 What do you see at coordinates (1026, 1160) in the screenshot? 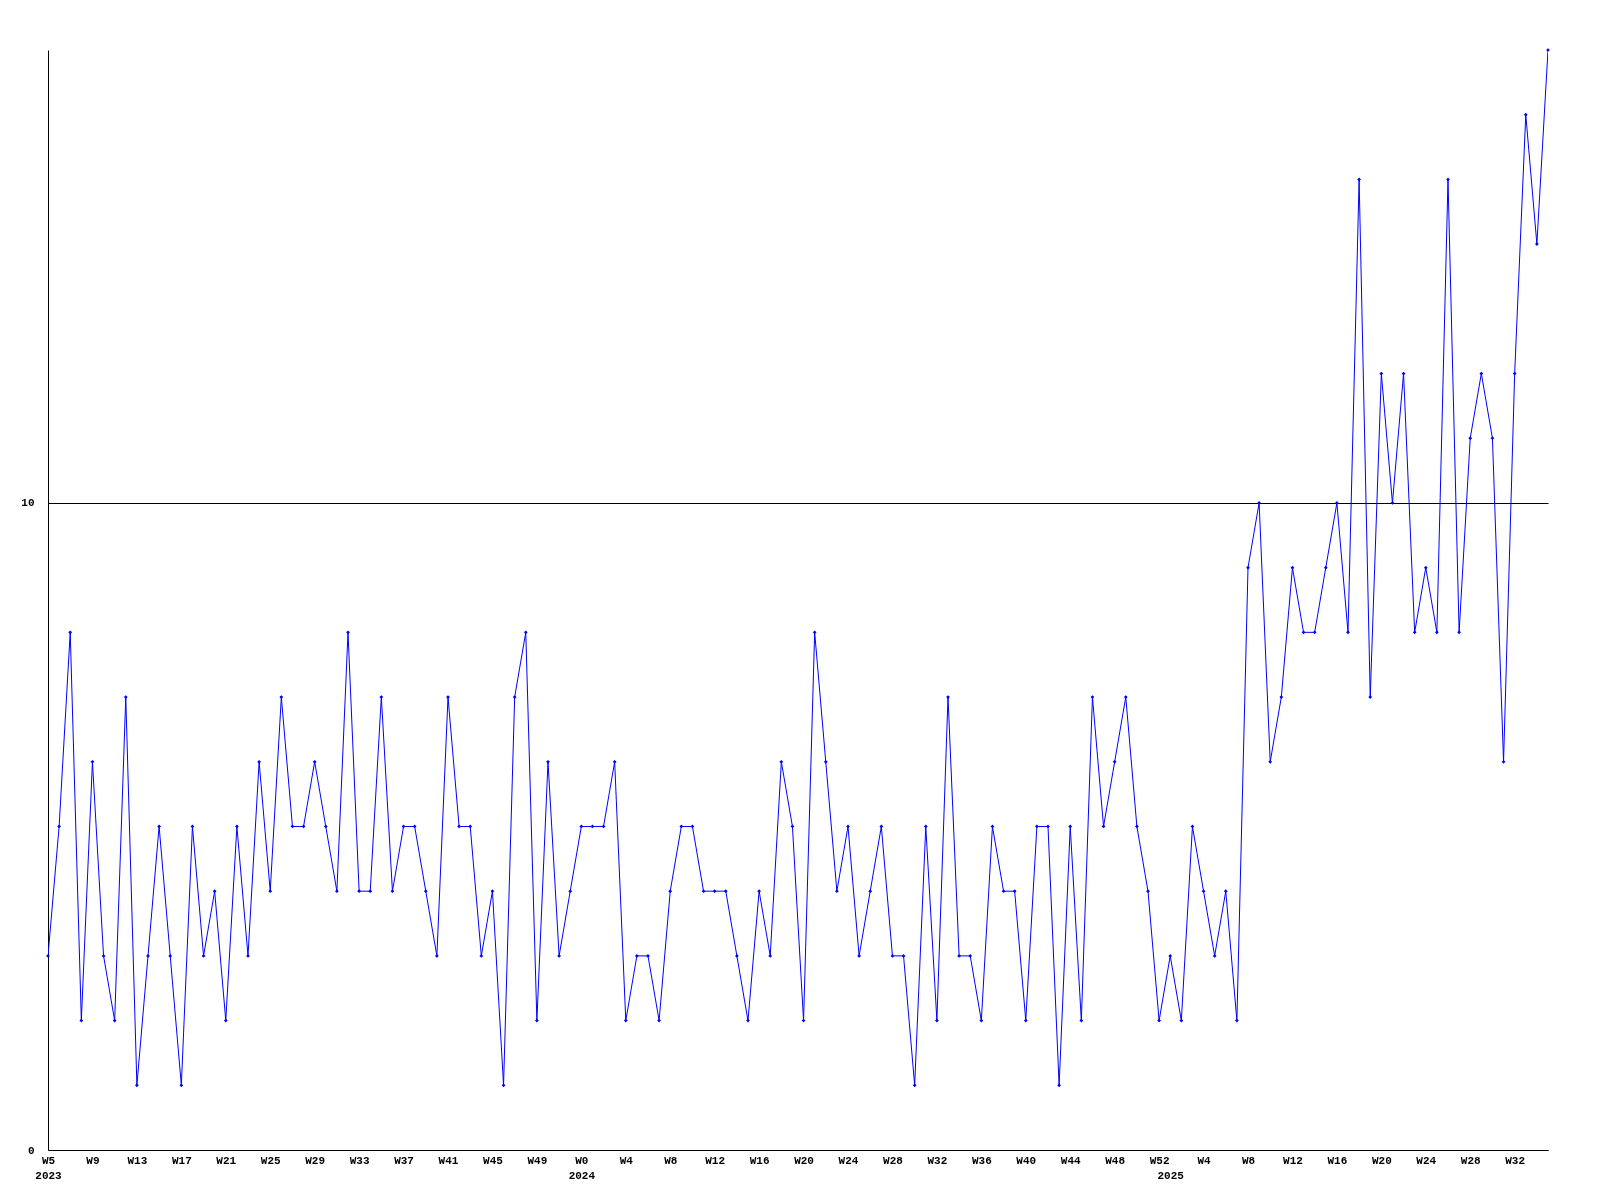
I see `x-tick-label: W40` at bounding box center [1026, 1160].